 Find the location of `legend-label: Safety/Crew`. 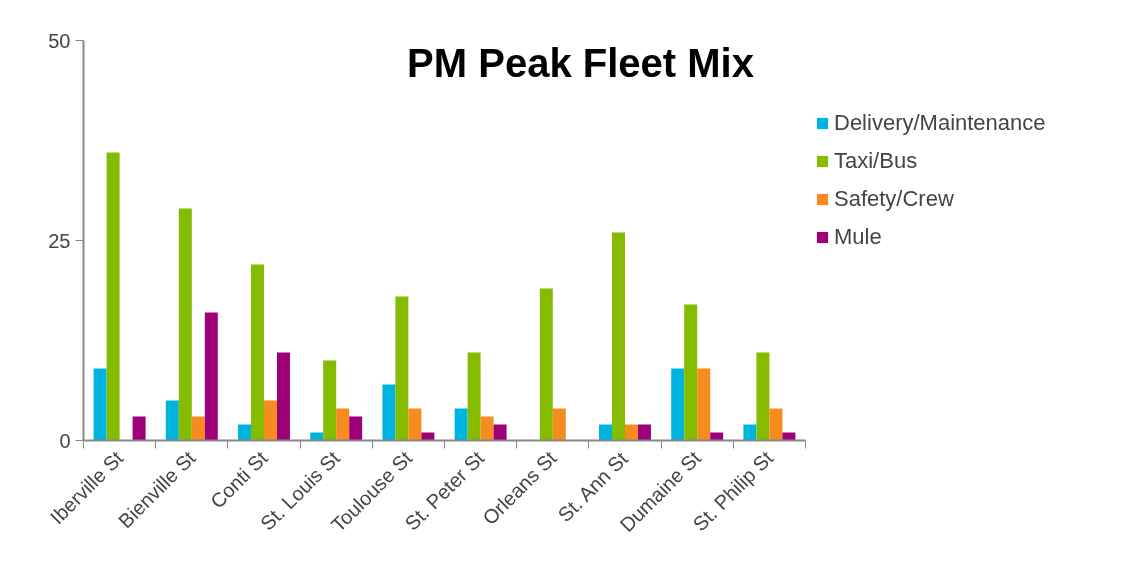

legend-label: Safety/Crew is located at coordinates (894, 199).